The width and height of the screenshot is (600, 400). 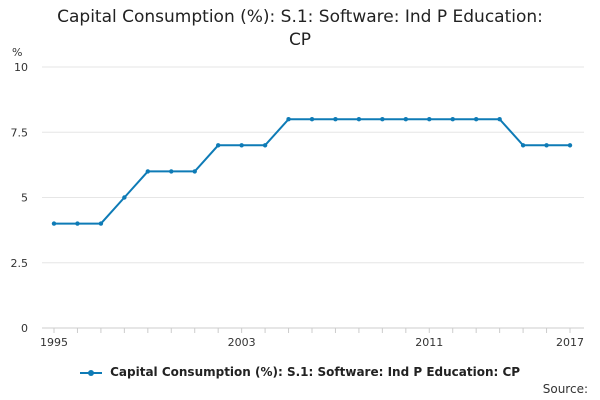 What do you see at coordinates (20, 132) in the screenshot?
I see `y-tick-label: 7.5` at bounding box center [20, 132].